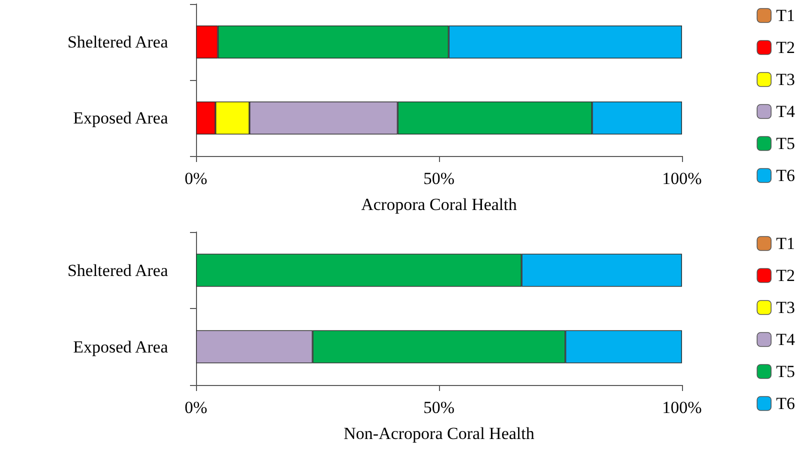 Image resolution: width=804 pixels, height=457 pixels. Describe the element at coordinates (439, 433) in the screenshot. I see `x-axis-title: Non-Acropora Coral Health` at that location.